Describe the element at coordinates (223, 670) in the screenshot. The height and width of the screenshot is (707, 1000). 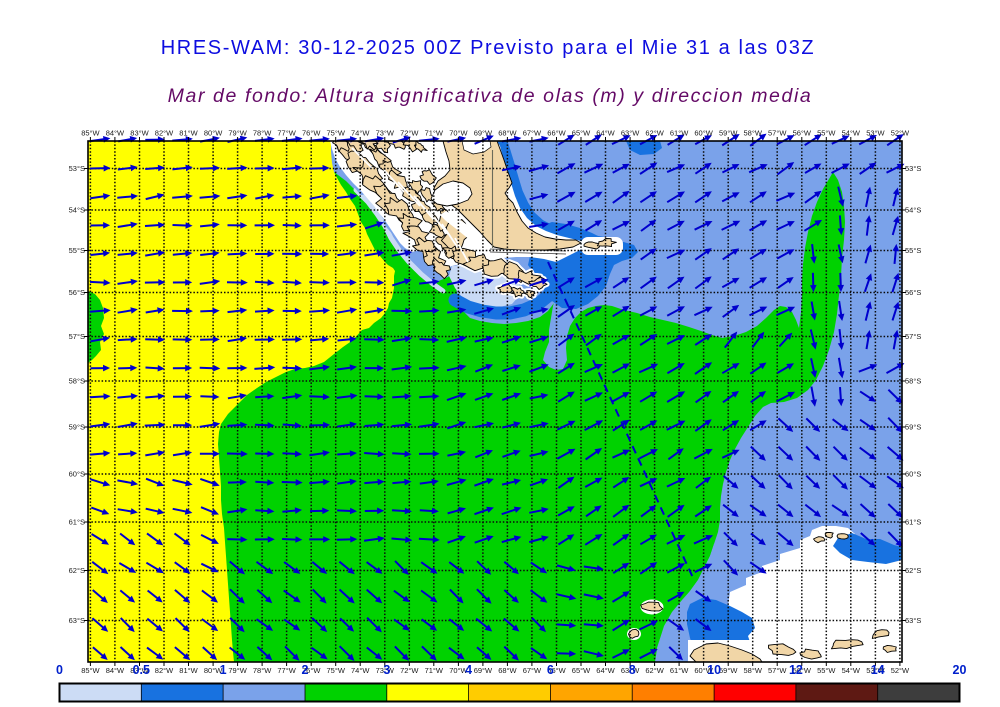
I see `svg-text: 1` at that location.